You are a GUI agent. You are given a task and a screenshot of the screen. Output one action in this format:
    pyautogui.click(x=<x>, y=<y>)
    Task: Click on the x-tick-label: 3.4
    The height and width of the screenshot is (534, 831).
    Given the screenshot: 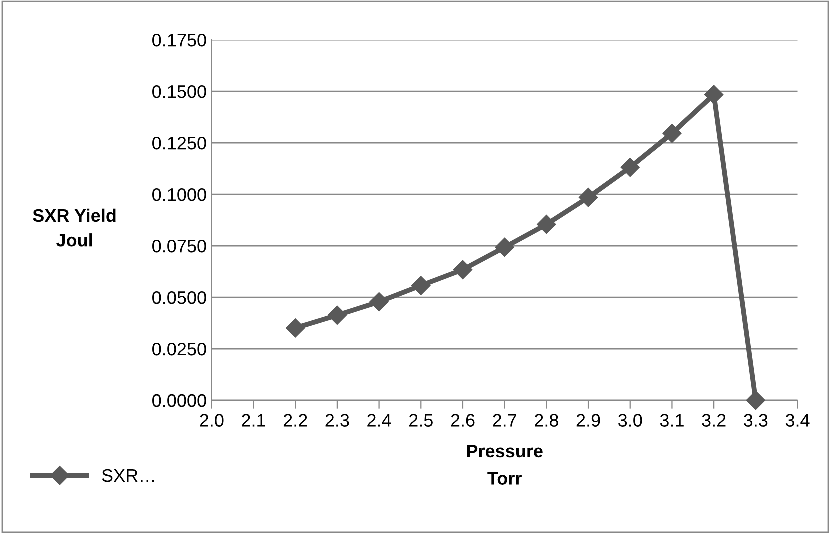 What is the action you would take?
    pyautogui.click(x=798, y=420)
    